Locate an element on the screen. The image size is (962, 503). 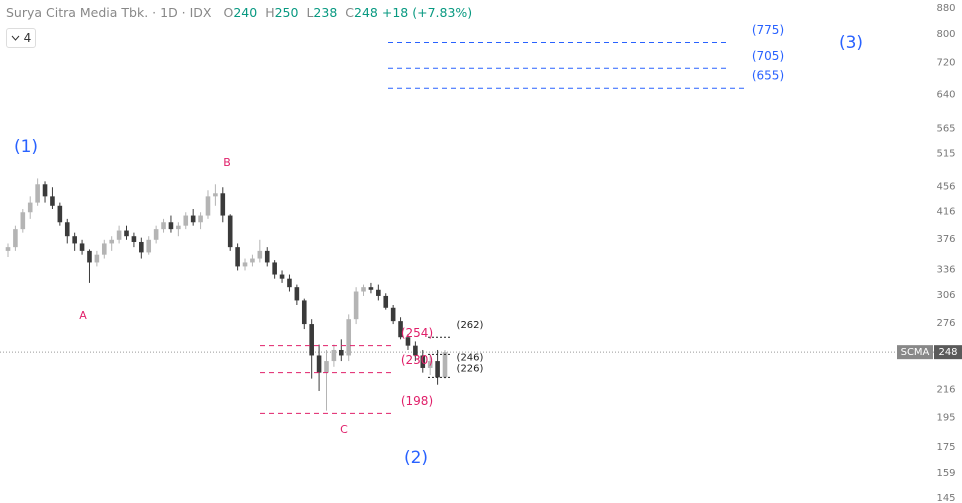
field-key: C is located at coordinates (350, 12).